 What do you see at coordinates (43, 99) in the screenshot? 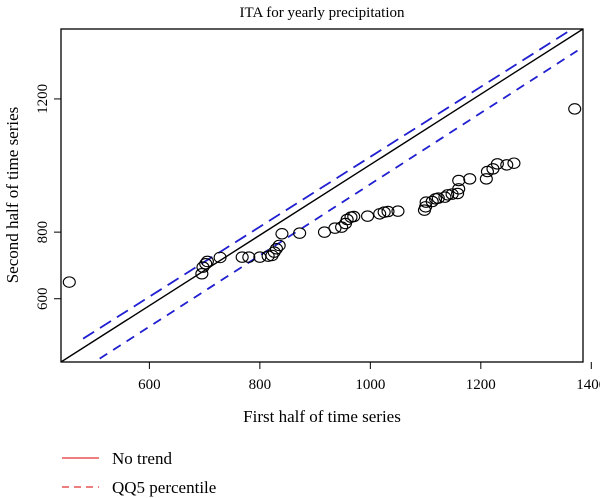
I see `y-tick-label: 1200` at bounding box center [43, 99].